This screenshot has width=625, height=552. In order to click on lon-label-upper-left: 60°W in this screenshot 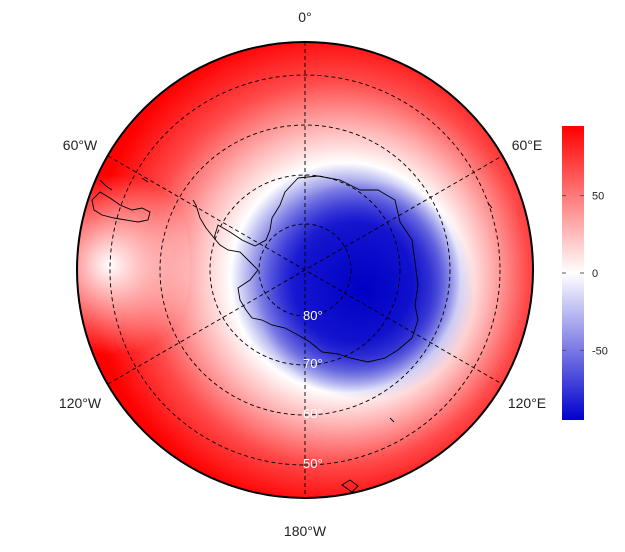, I will do `click(80, 145)`.